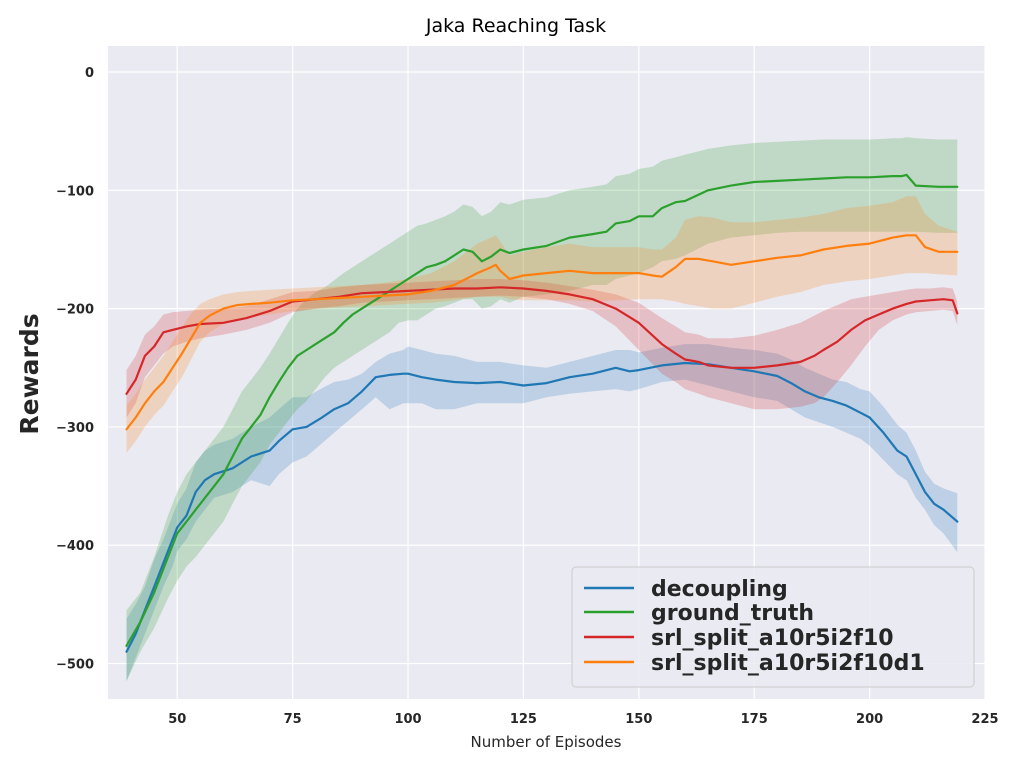 The height and width of the screenshot is (757, 1013). I want to click on series-line-srl-split-a10r5i2f10, so click(542, 340).